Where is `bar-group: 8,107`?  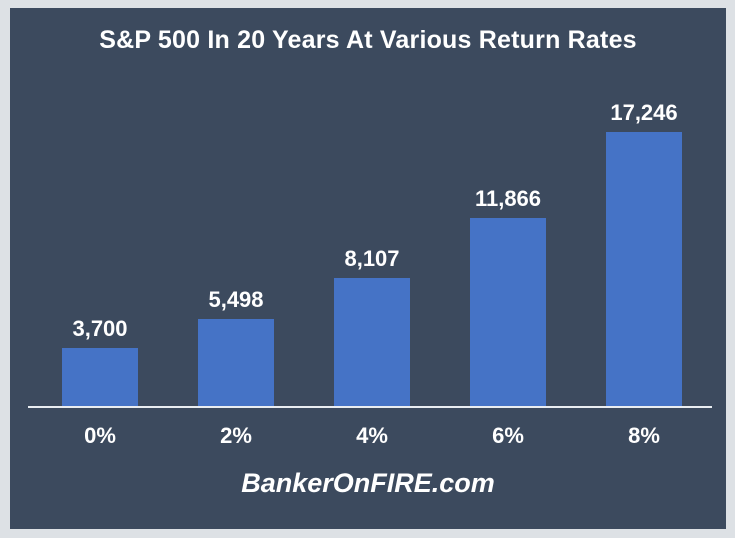 bar-group: 8,107 is located at coordinates (372, 326).